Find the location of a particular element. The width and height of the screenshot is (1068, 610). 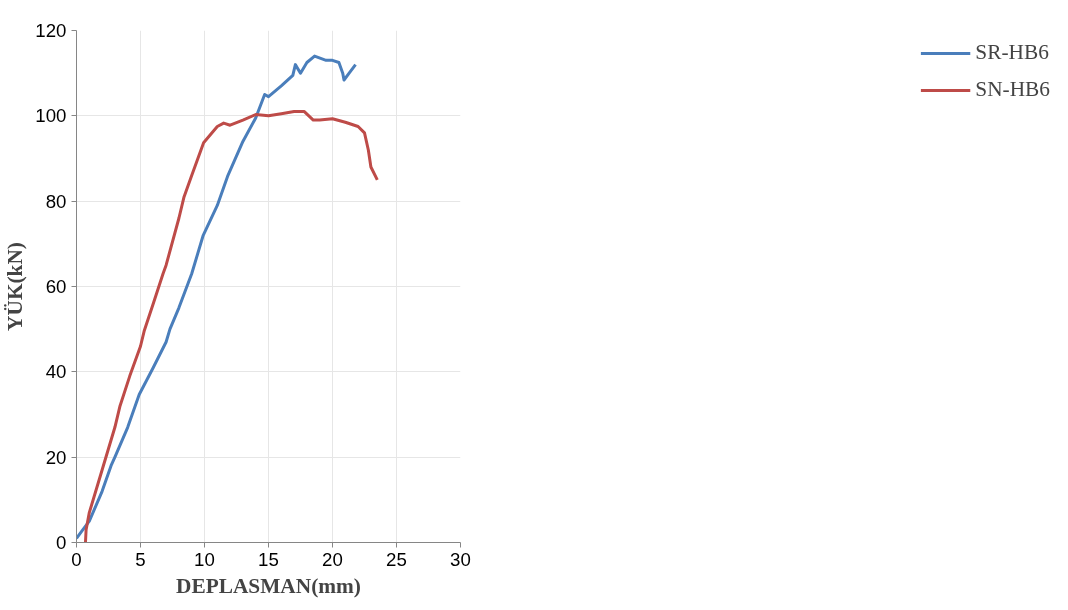

x-tick-label: 5 is located at coordinates (140, 559).